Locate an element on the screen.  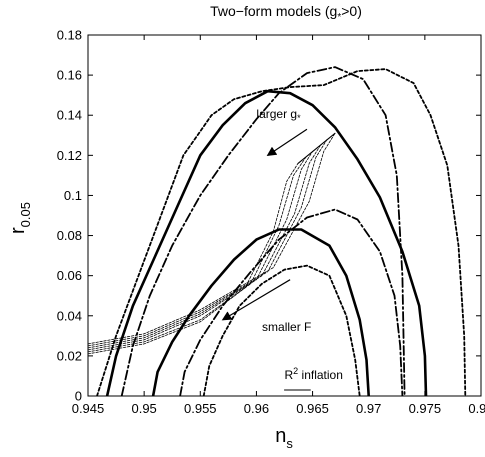
y-tick-label: 0.16 is located at coordinates (69, 75).